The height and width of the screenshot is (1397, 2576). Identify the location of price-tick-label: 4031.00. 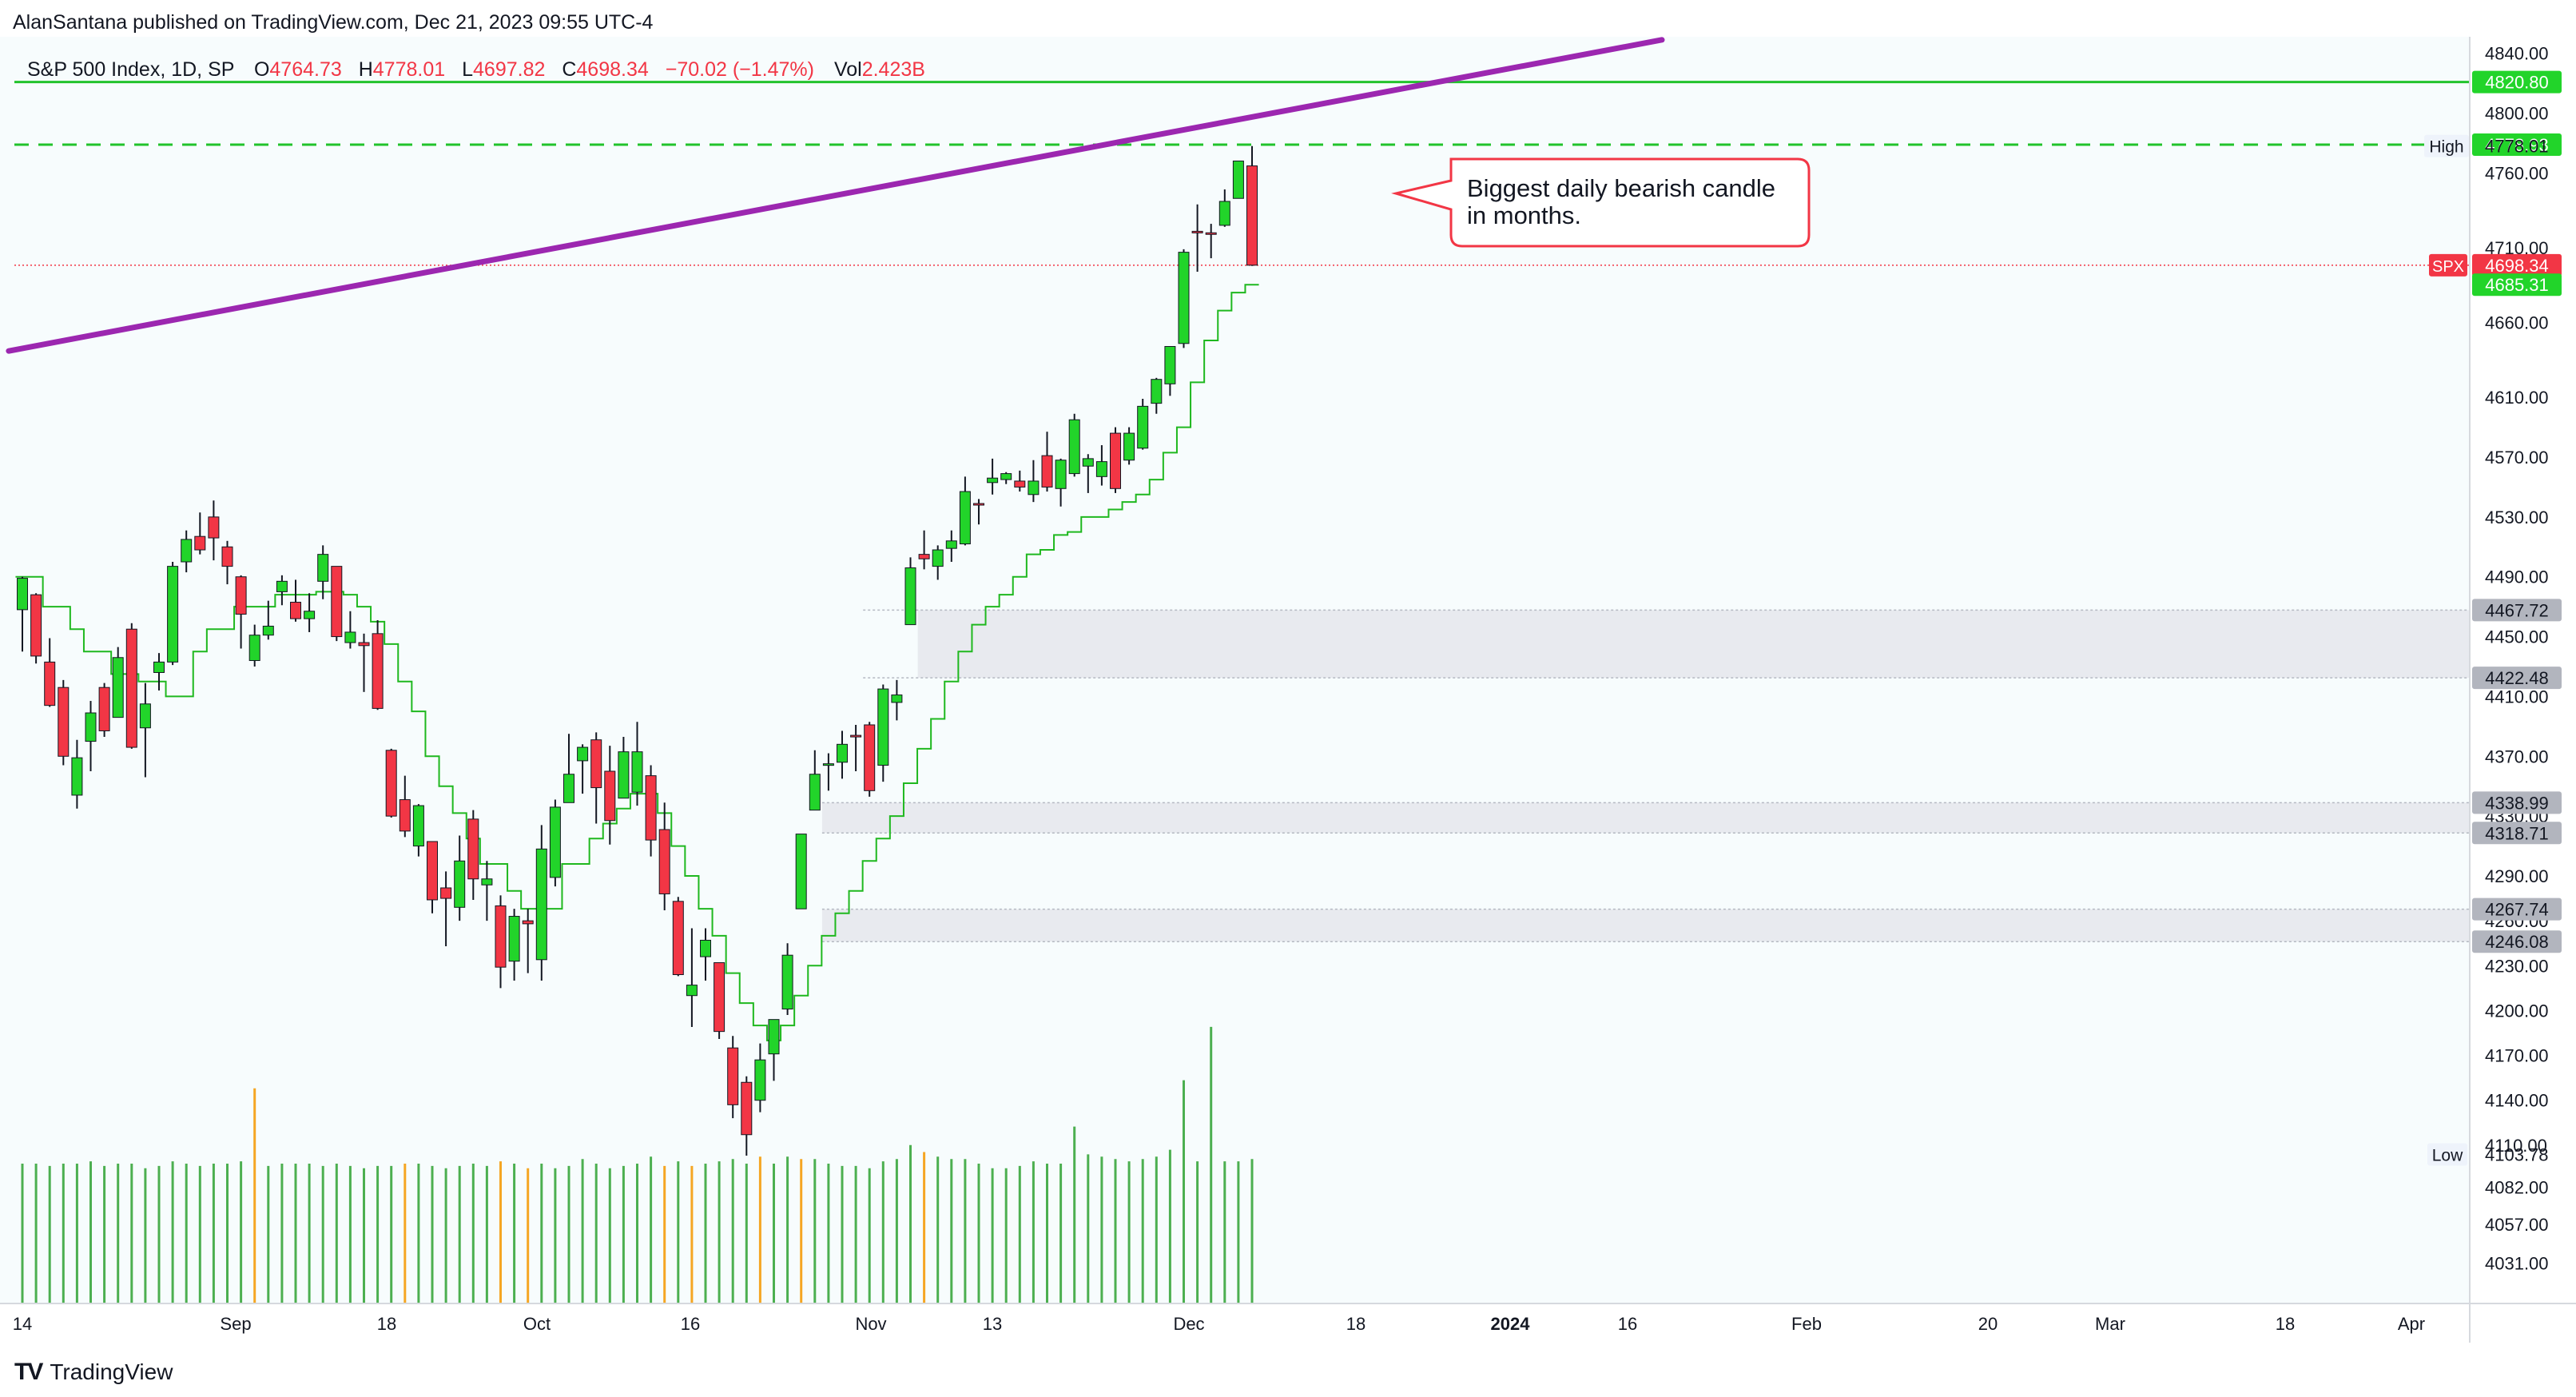
(2517, 1264).